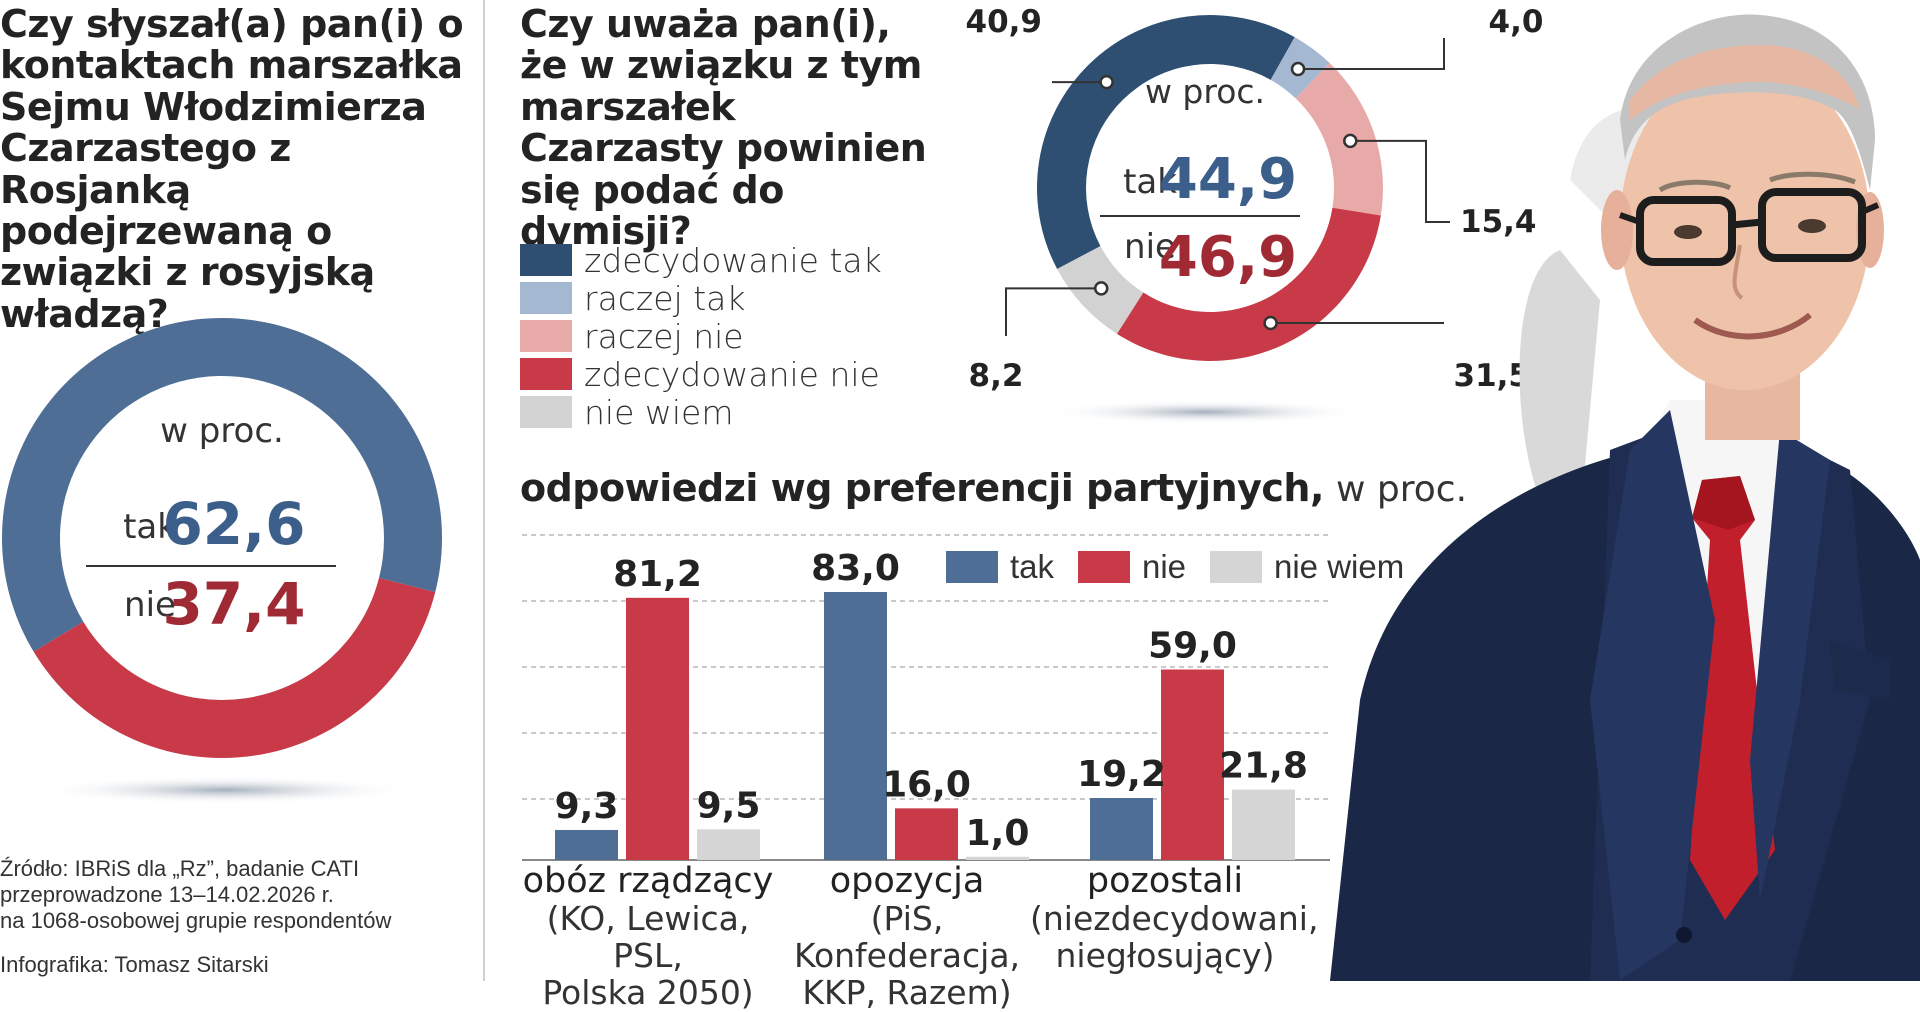 This screenshot has height=1012, width=1920. I want to click on bar-value-label: 59,0, so click(1192, 645).